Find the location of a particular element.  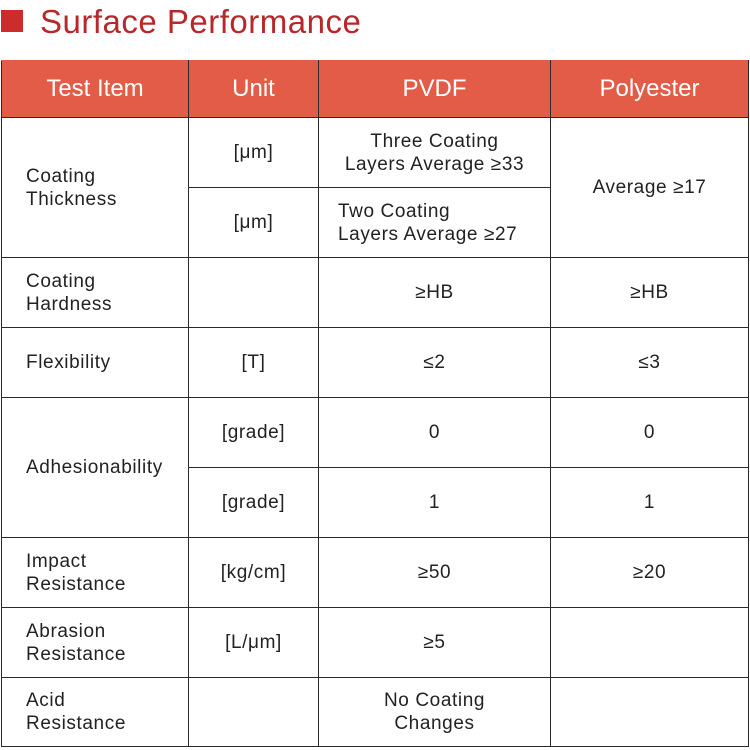

table-row-coating-hardness: Coating Hardness ≥HB ≥HB is located at coordinates (375, 292).